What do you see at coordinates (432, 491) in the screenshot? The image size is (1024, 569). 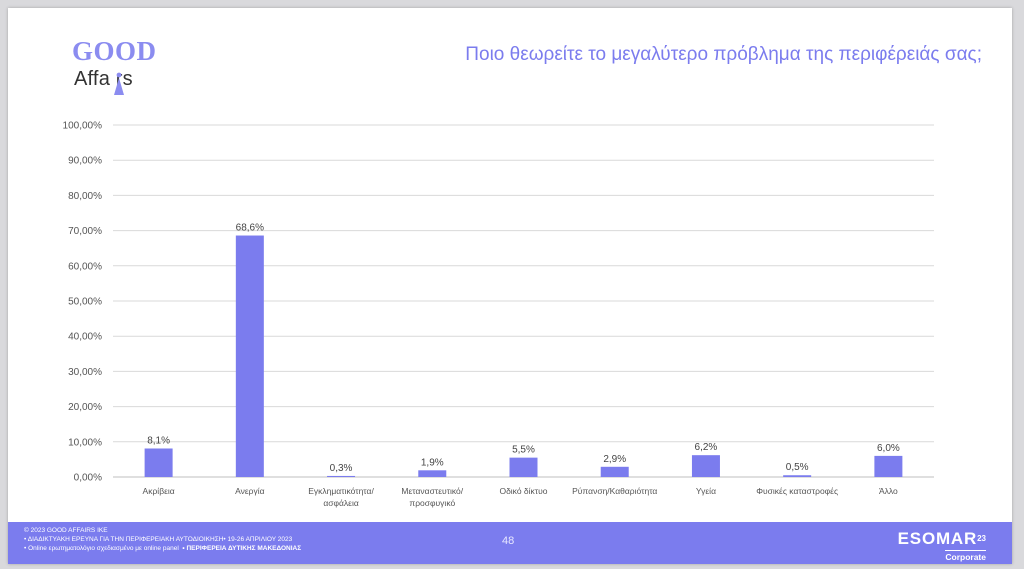 I see `x-tick-label: Μεταναστευτικό/` at bounding box center [432, 491].